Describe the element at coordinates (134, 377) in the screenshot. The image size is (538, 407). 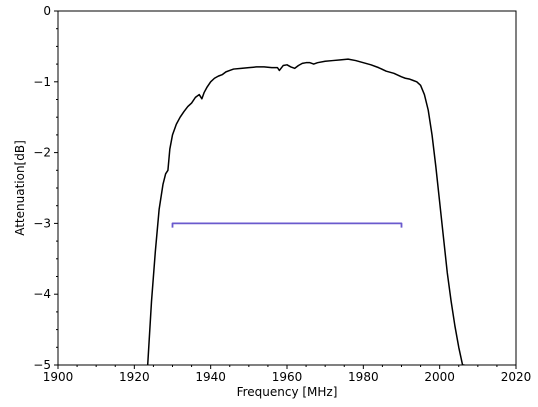
I see `x-tick-label: 1920` at that location.